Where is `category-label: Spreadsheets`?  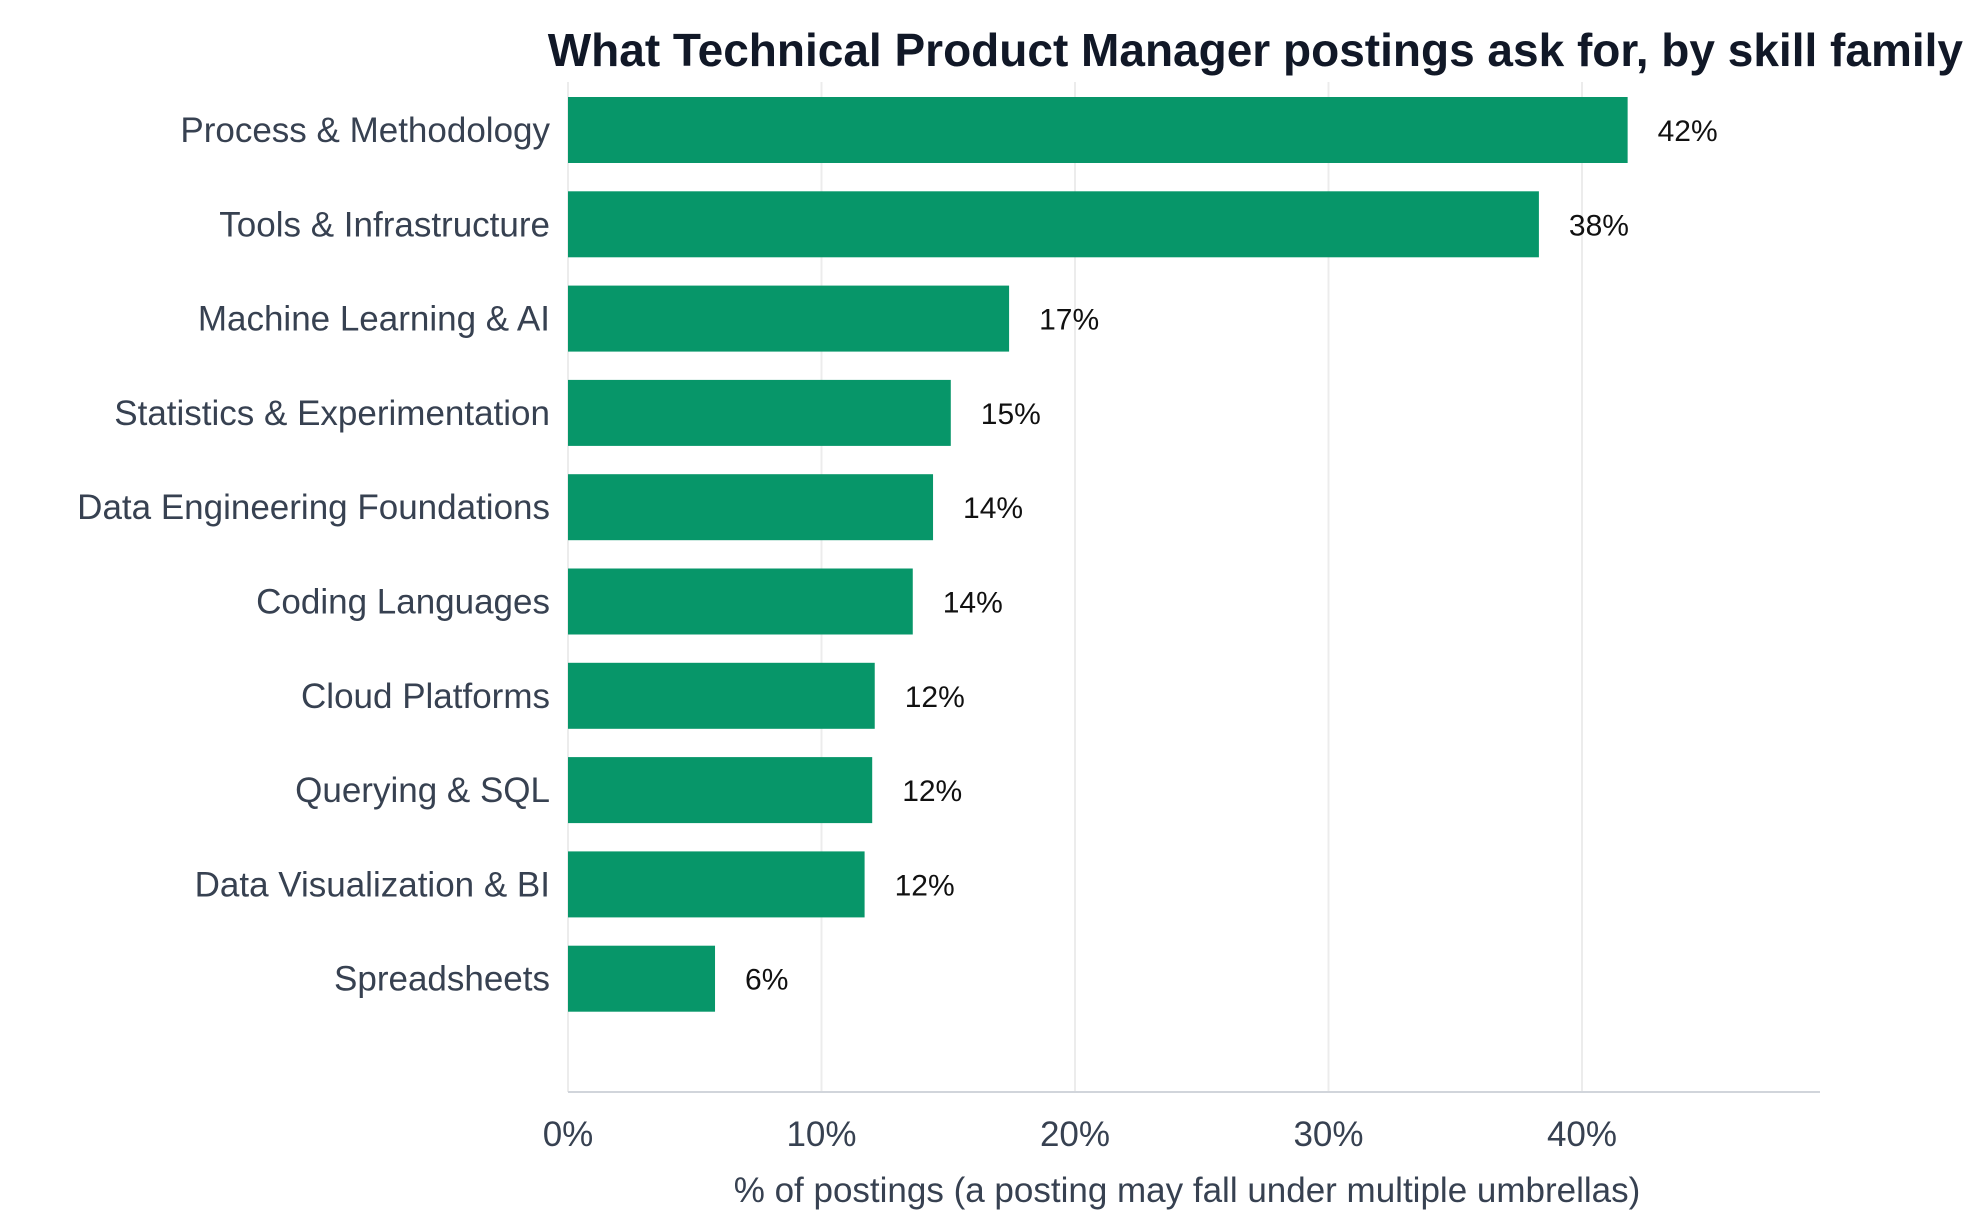 category-label: Spreadsheets is located at coordinates (442, 979).